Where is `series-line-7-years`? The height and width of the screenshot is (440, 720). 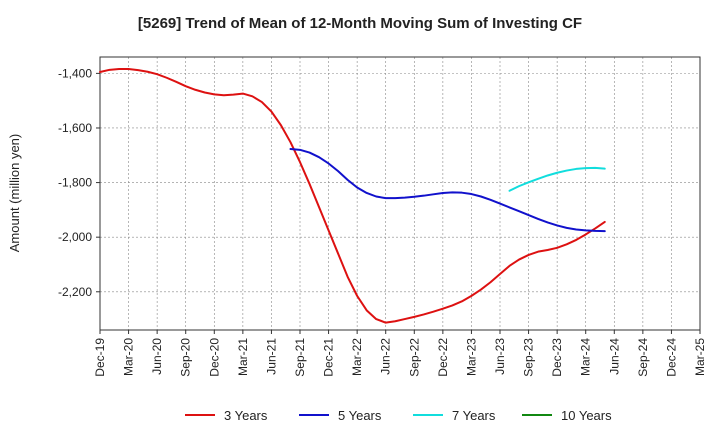 series-line-7-years is located at coordinates (557, 179).